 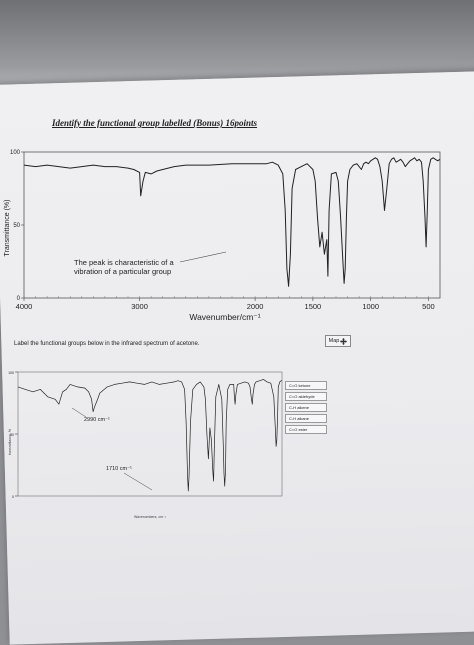 I want to click on chart2-y-tick-label: 0, so click(x=13, y=497).